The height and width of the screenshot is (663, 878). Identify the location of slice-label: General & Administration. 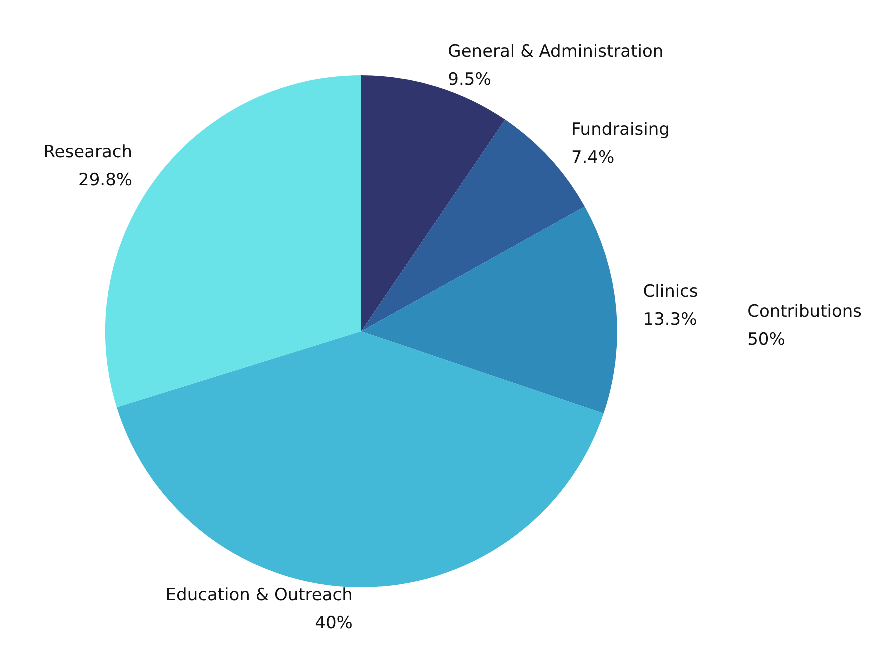
(556, 52).